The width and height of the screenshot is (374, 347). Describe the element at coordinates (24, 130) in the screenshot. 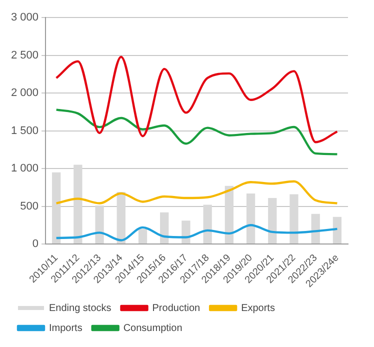

I see `y-tick-label: 1 500` at that location.